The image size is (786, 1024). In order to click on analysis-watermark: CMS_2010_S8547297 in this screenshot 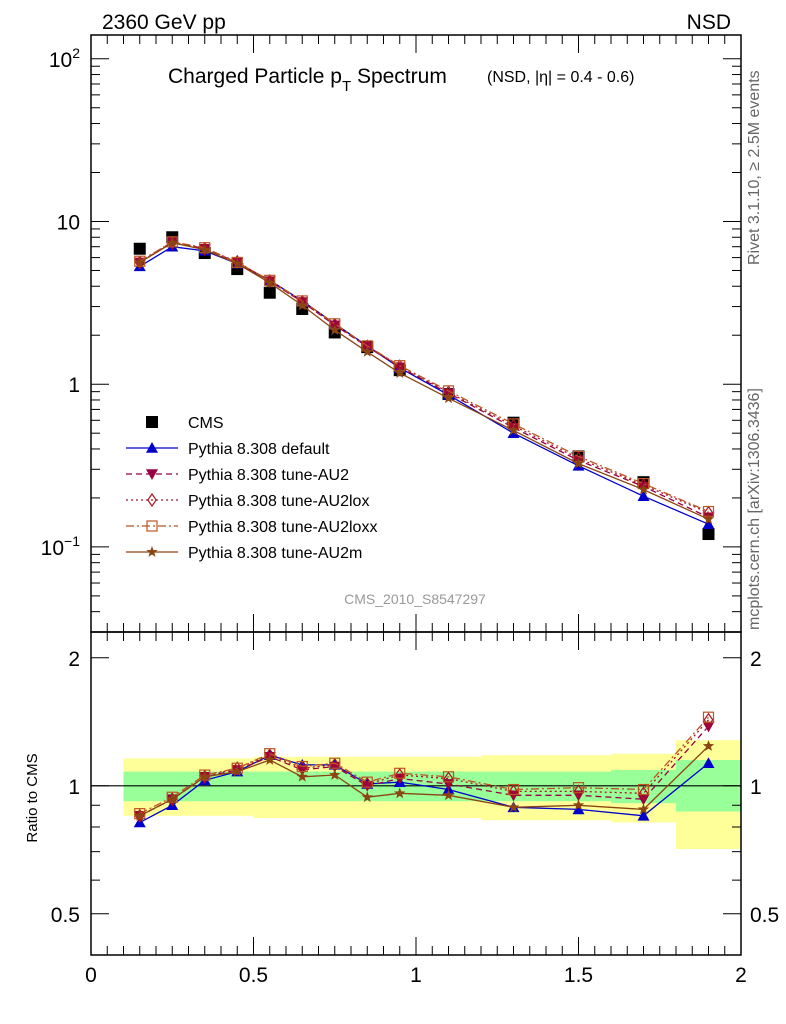, I will do `click(415, 599)`.